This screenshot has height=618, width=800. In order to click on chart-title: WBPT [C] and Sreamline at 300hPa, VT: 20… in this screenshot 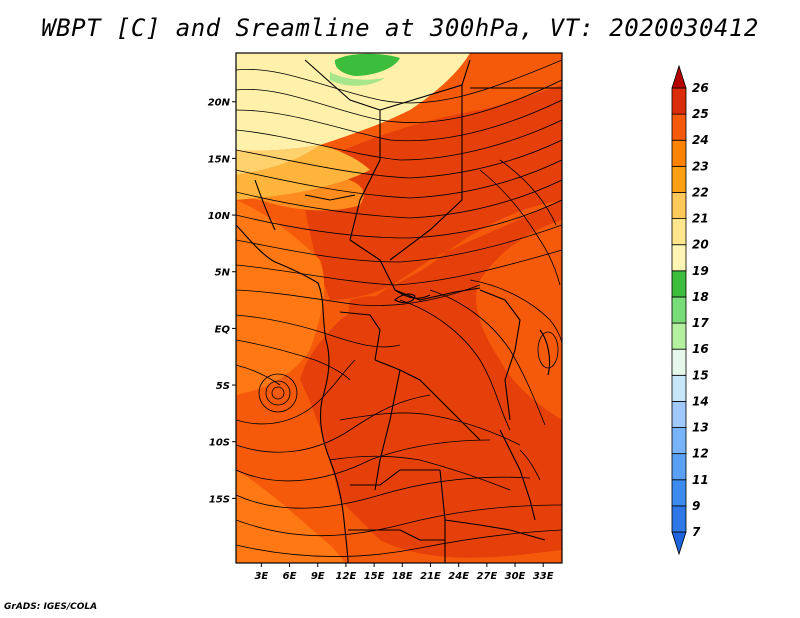, I will do `click(400, 28)`.